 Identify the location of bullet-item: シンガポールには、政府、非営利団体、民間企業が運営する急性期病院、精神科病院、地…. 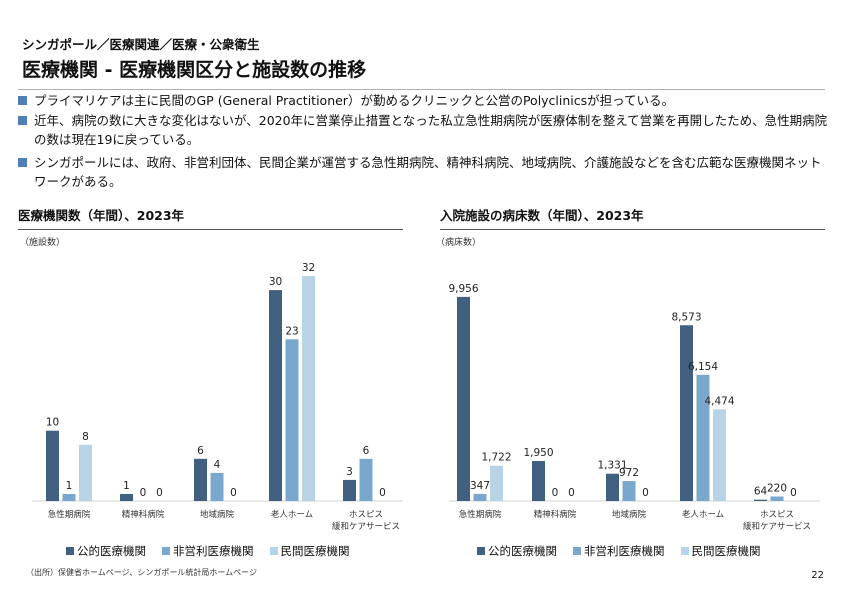
(424, 172).